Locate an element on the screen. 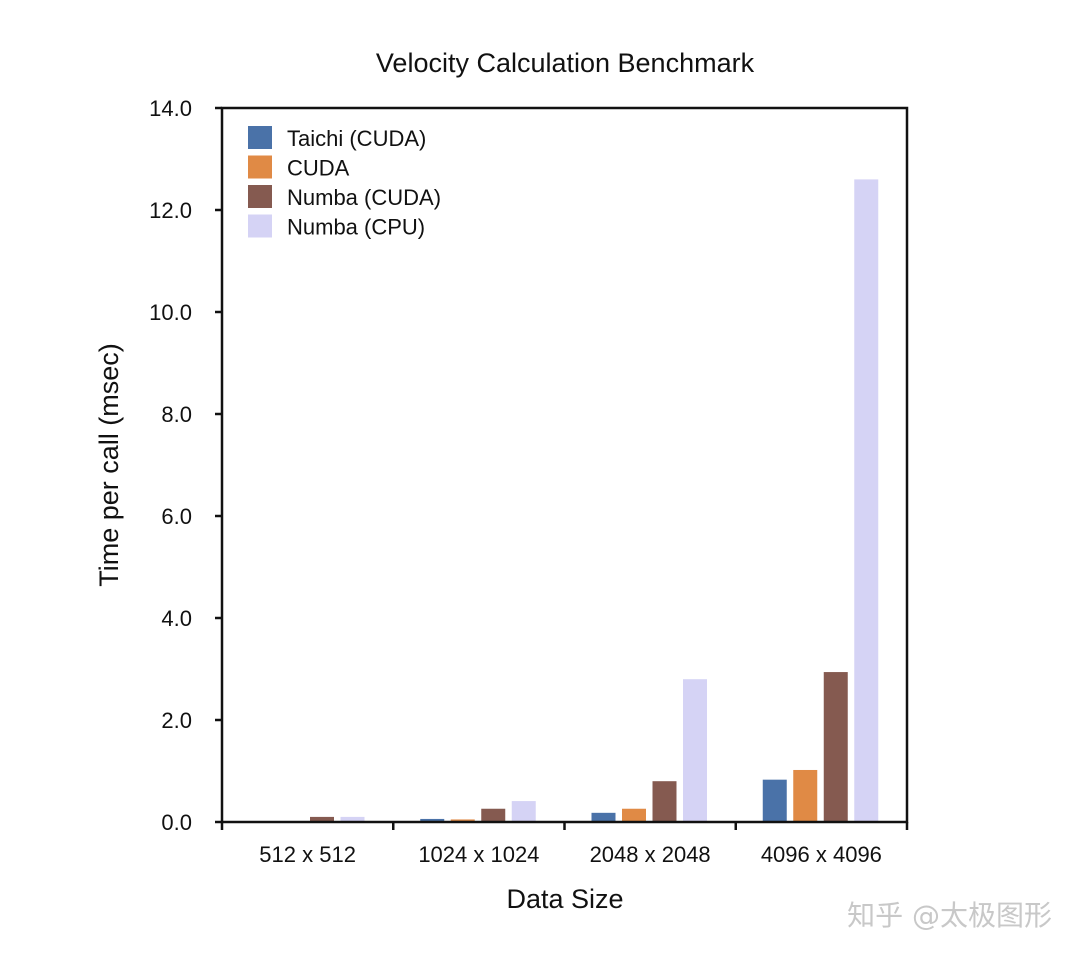 The width and height of the screenshot is (1080, 957). legend-label: Numba (CUDA) is located at coordinates (364, 197).